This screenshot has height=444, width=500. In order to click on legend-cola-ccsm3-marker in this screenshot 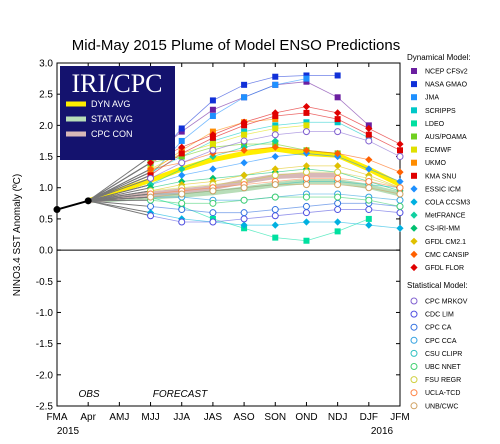, I will do `click(414, 202)`.